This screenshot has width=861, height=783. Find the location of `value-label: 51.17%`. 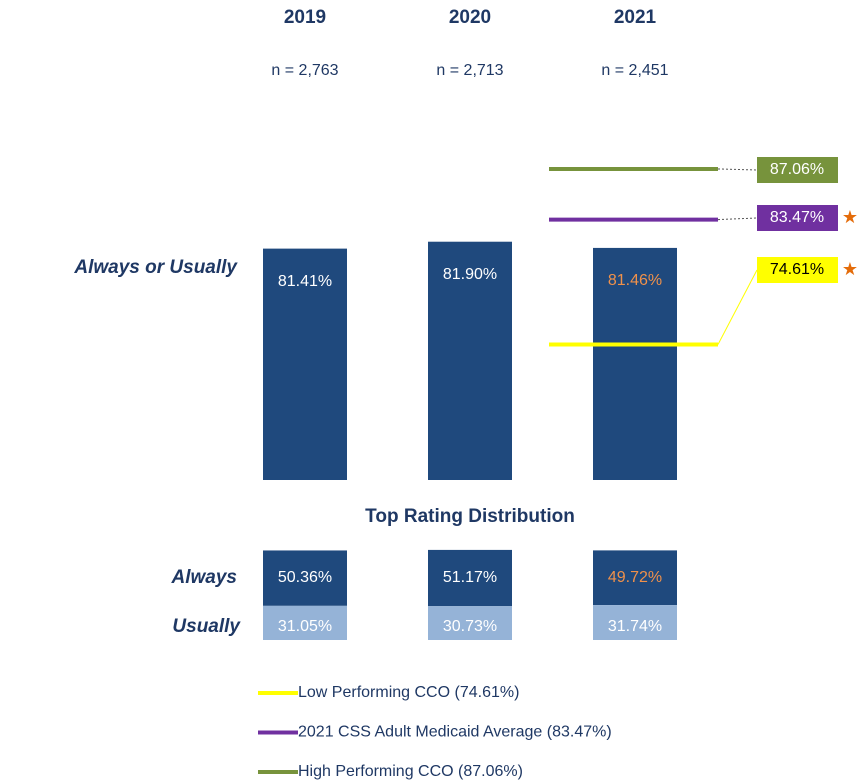

value-label: 51.17% is located at coordinates (470, 577).